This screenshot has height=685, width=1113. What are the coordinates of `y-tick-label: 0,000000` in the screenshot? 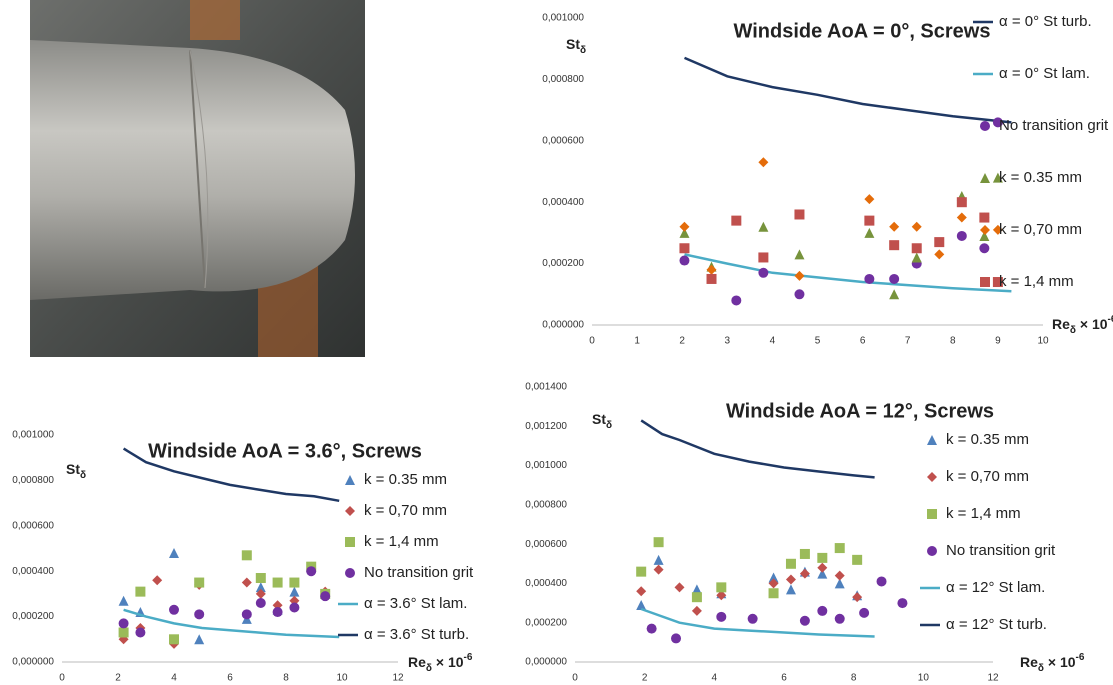 It's located at (563, 325).